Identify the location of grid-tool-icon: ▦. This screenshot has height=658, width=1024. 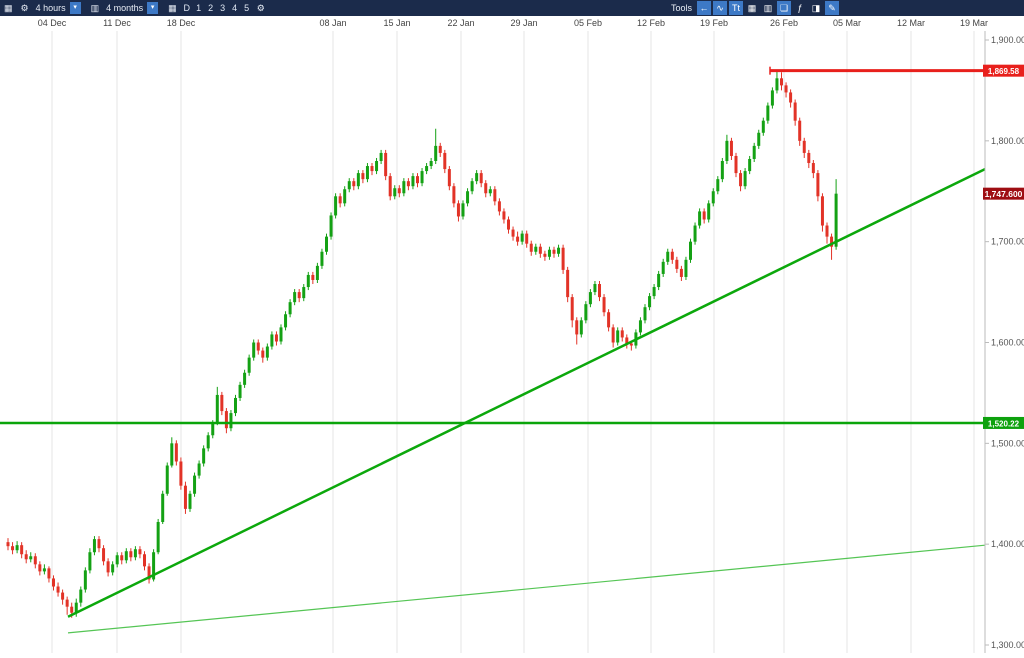
(752, 8).